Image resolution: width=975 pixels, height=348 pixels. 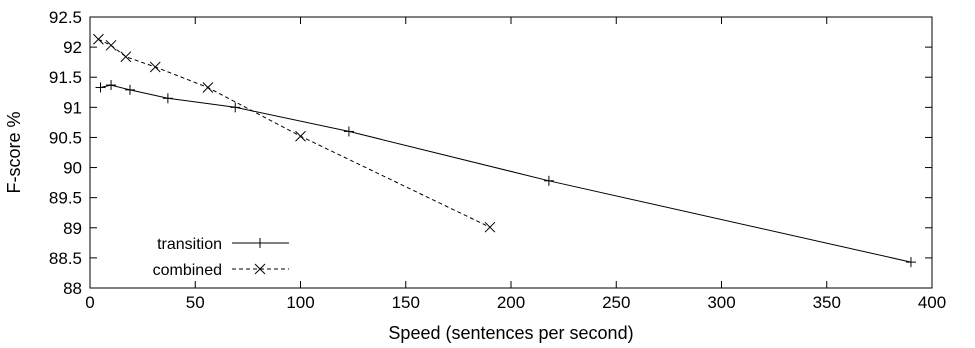 What do you see at coordinates (300, 302) in the screenshot?
I see `x-tick-label: 100` at bounding box center [300, 302].